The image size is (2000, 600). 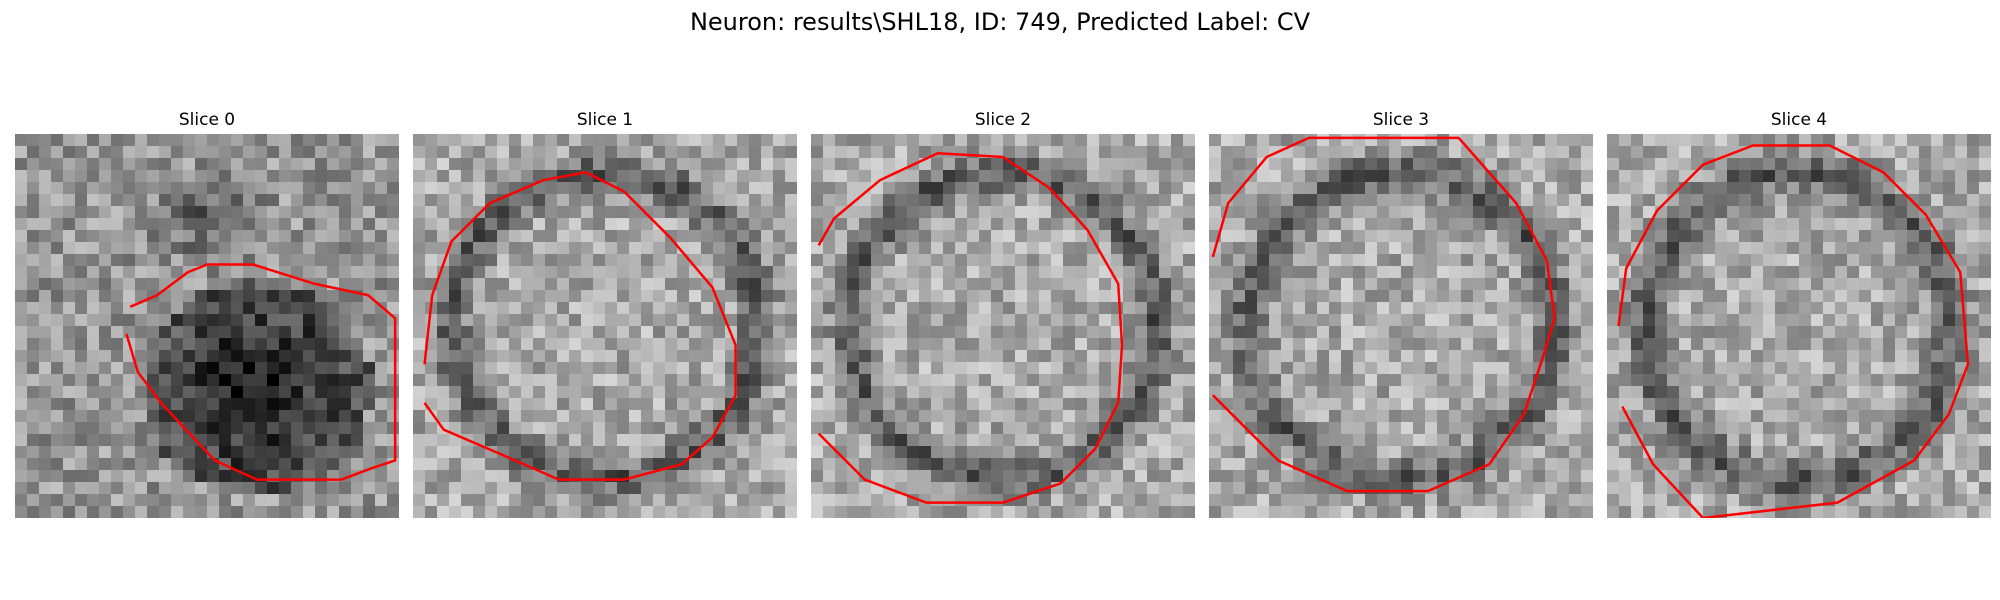 I want to click on slice-title: Slice 4, so click(x=1799, y=120).